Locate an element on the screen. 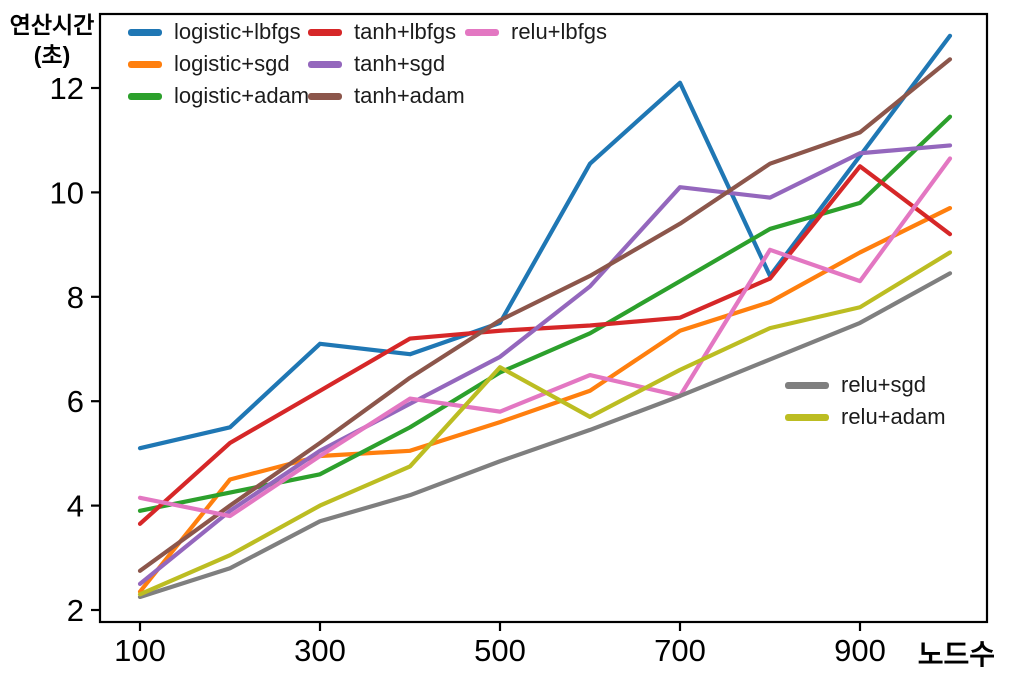 This screenshot has width=1009, height=684. legend-label: logistic+sgd is located at coordinates (232, 63).